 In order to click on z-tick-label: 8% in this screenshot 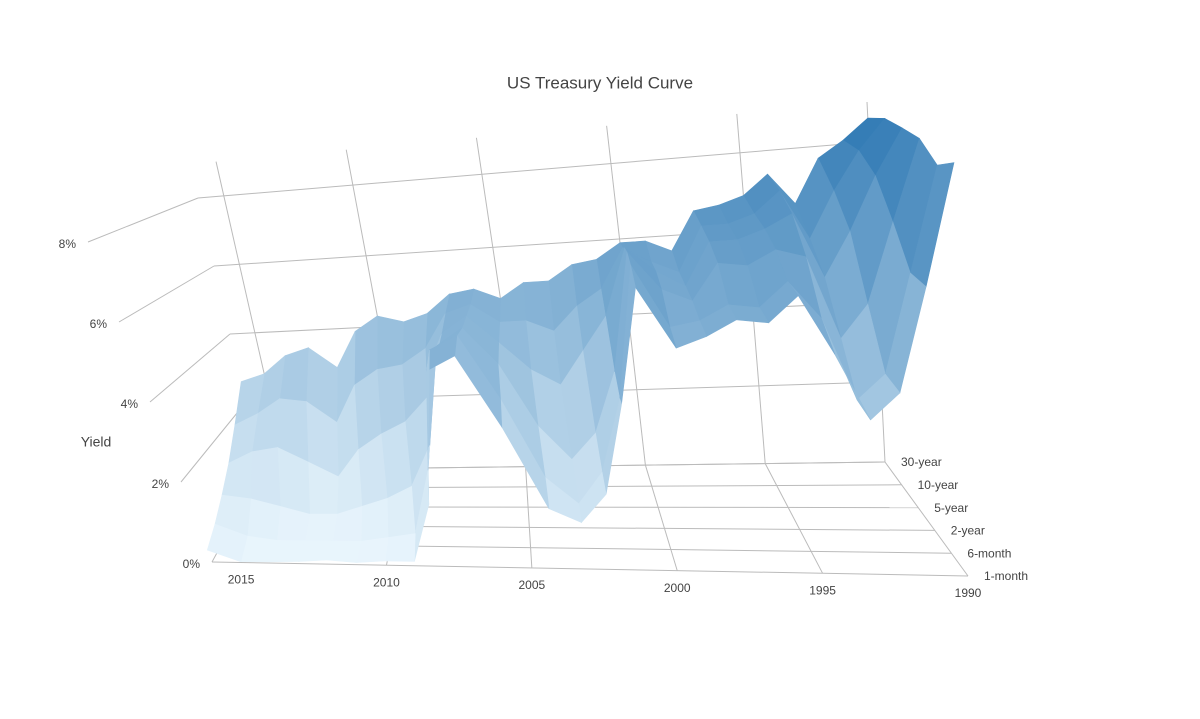, I will do `click(68, 244)`.